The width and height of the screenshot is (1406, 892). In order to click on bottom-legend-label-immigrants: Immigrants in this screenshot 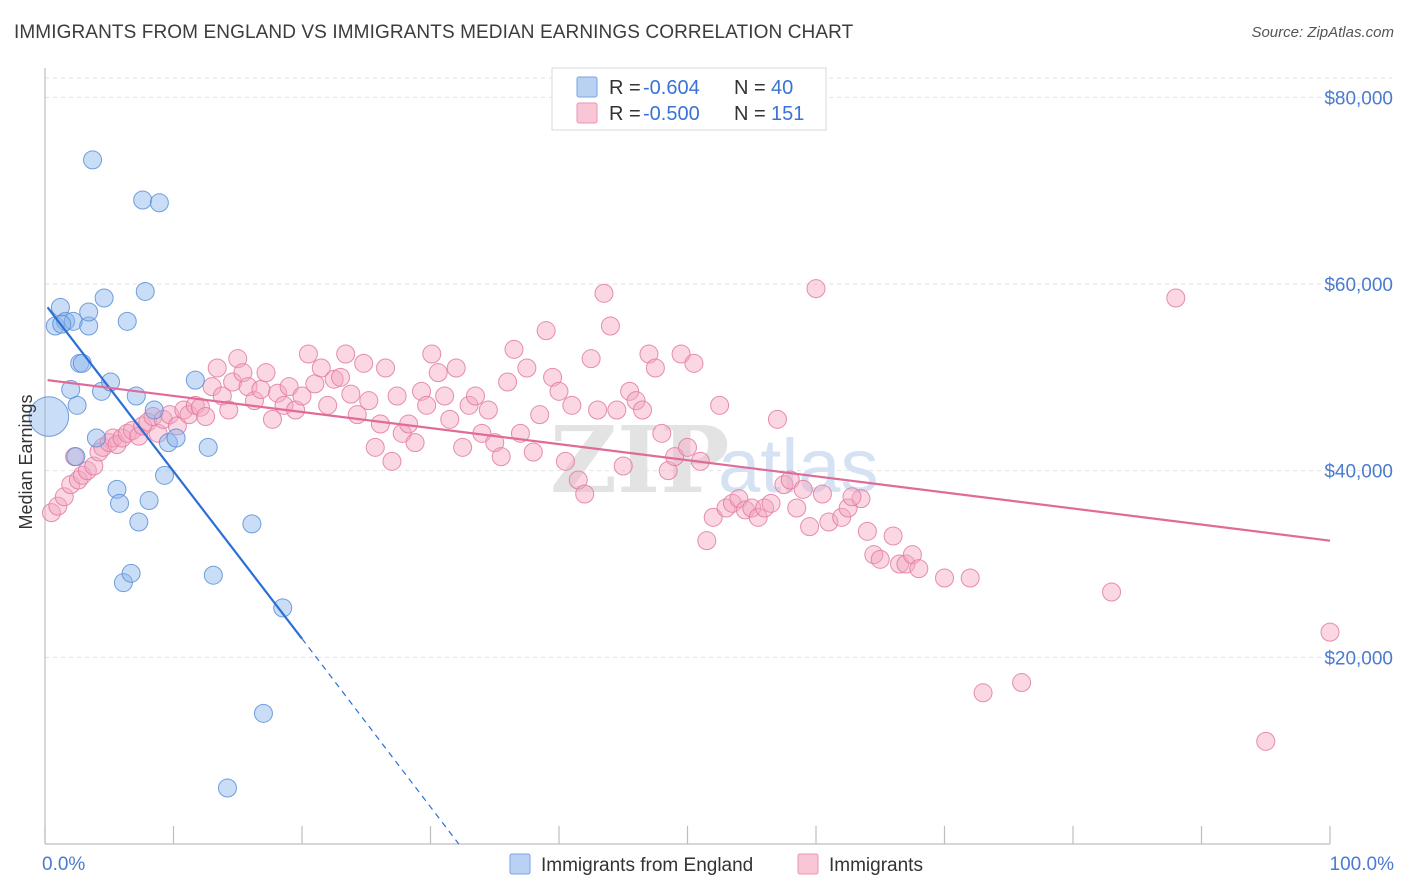, I will do `click(876, 865)`.